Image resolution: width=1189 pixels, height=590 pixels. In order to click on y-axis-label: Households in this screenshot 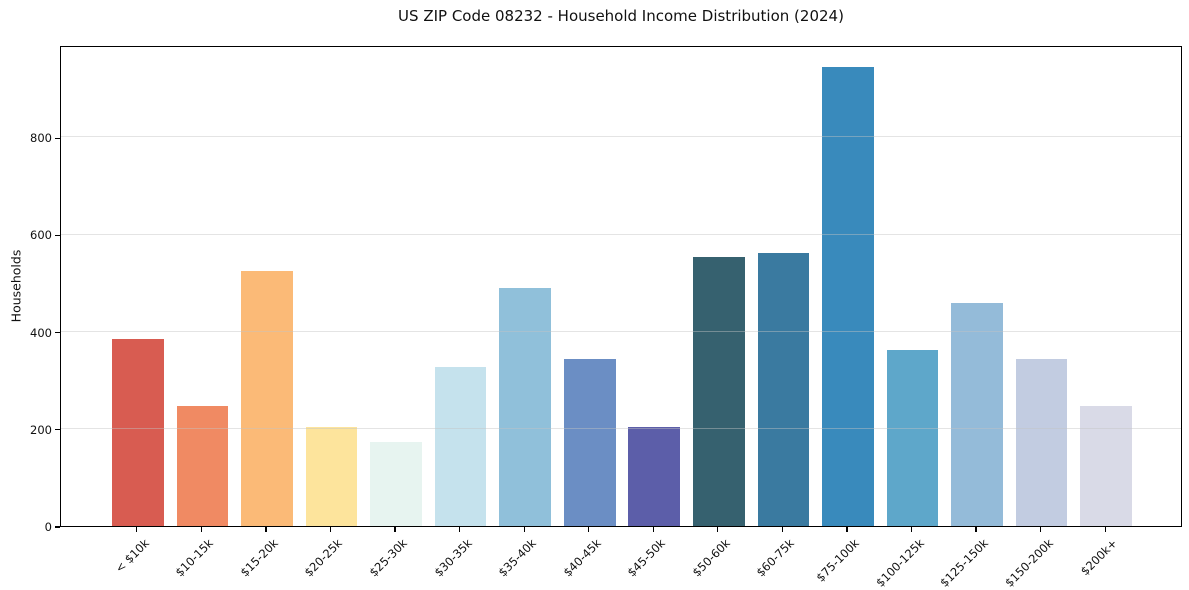, I will do `click(16, 286)`.